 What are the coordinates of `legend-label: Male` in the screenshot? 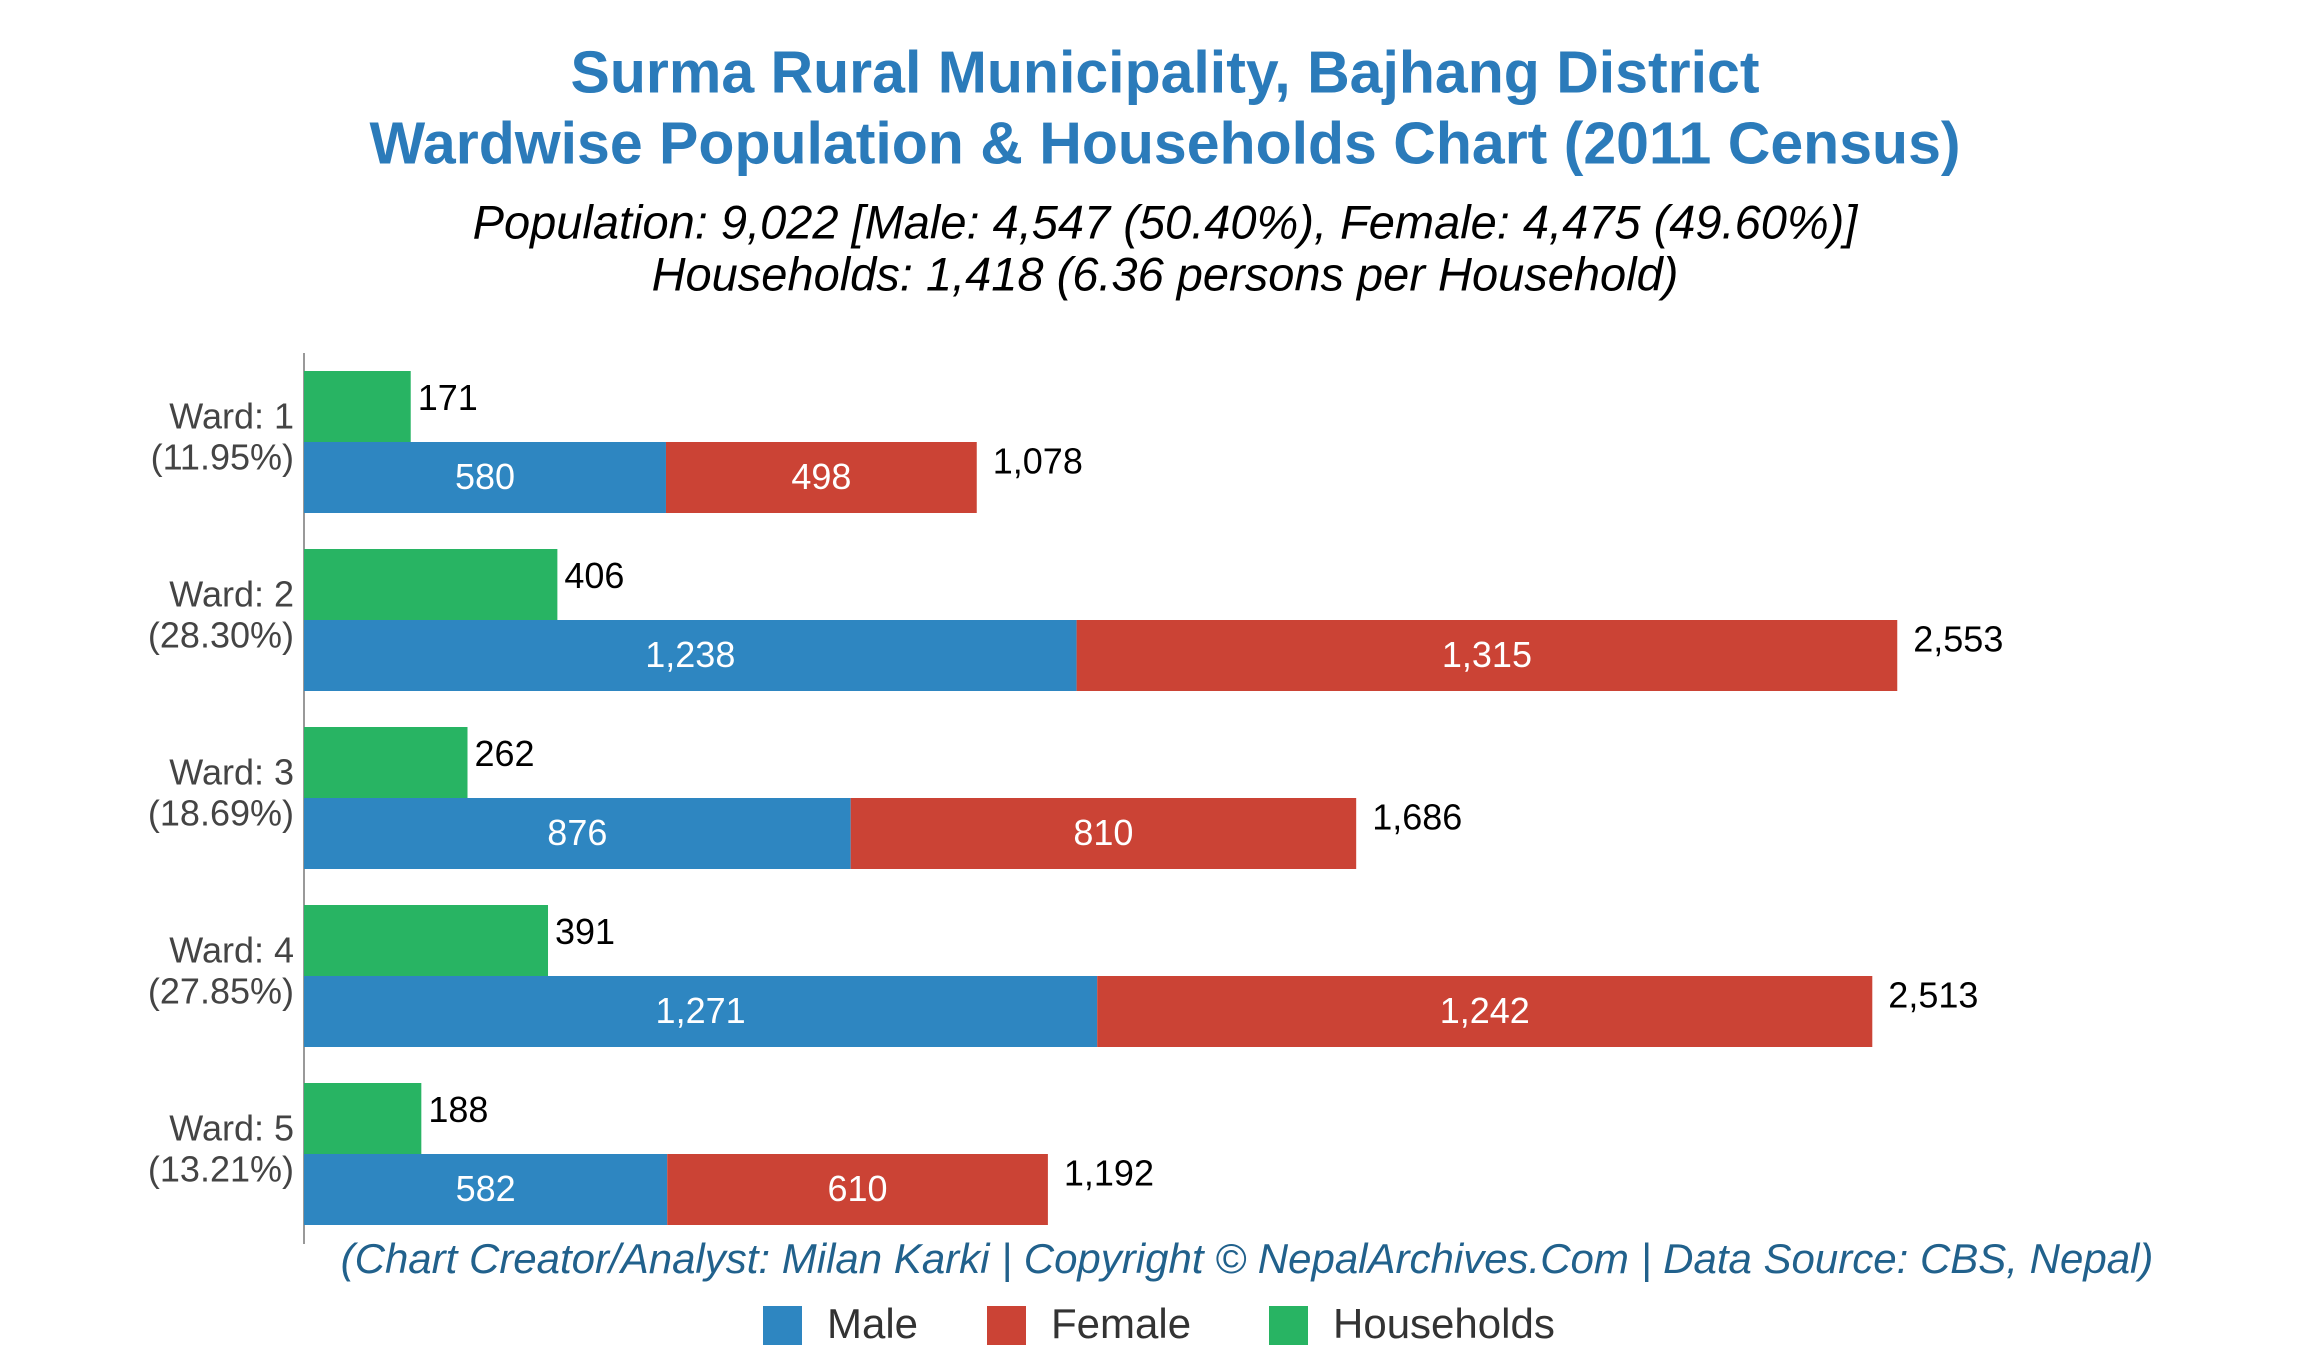 It's located at (872, 1323).